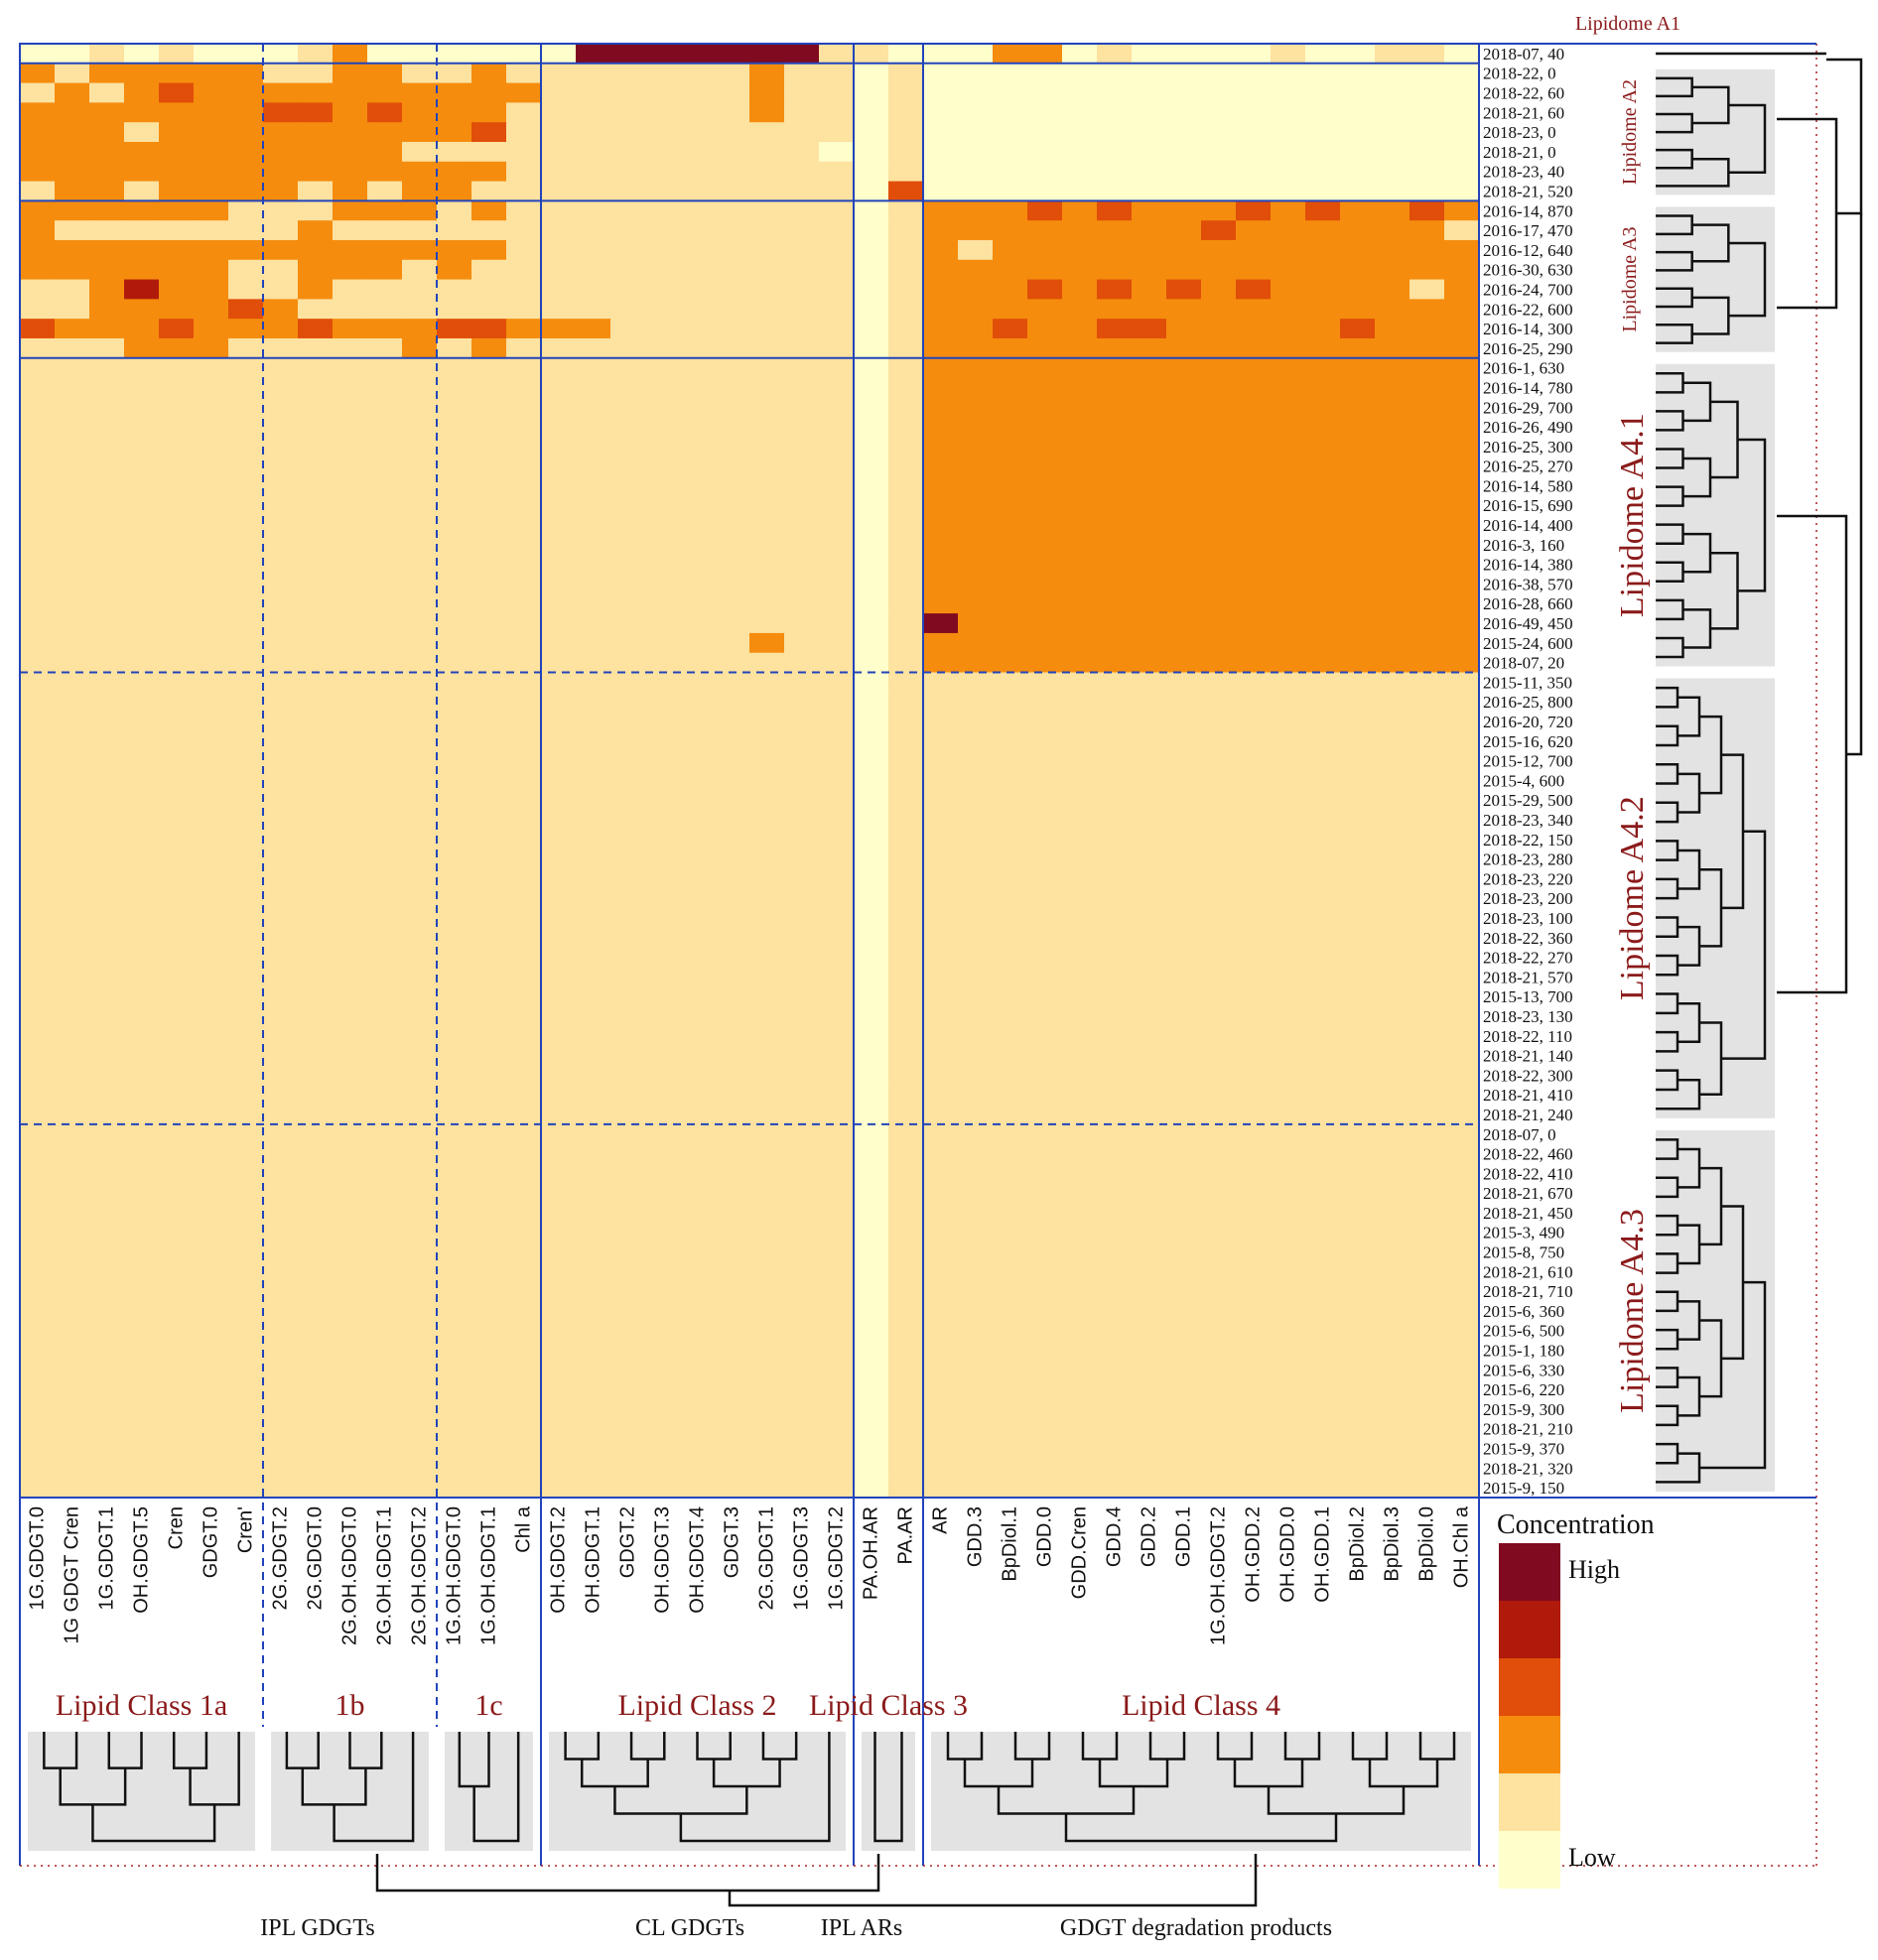 The height and width of the screenshot is (1960, 1878). Describe the element at coordinates (1594, 1569) in the screenshot. I see `legend-high-label: High` at that location.